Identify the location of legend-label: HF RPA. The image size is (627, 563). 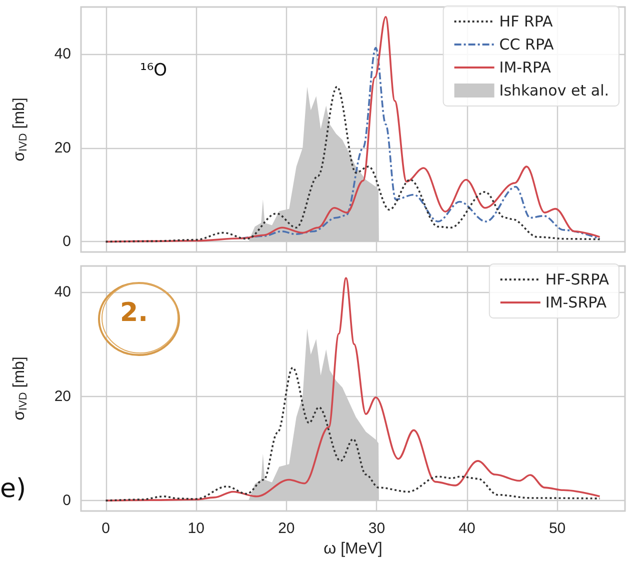
(526, 21).